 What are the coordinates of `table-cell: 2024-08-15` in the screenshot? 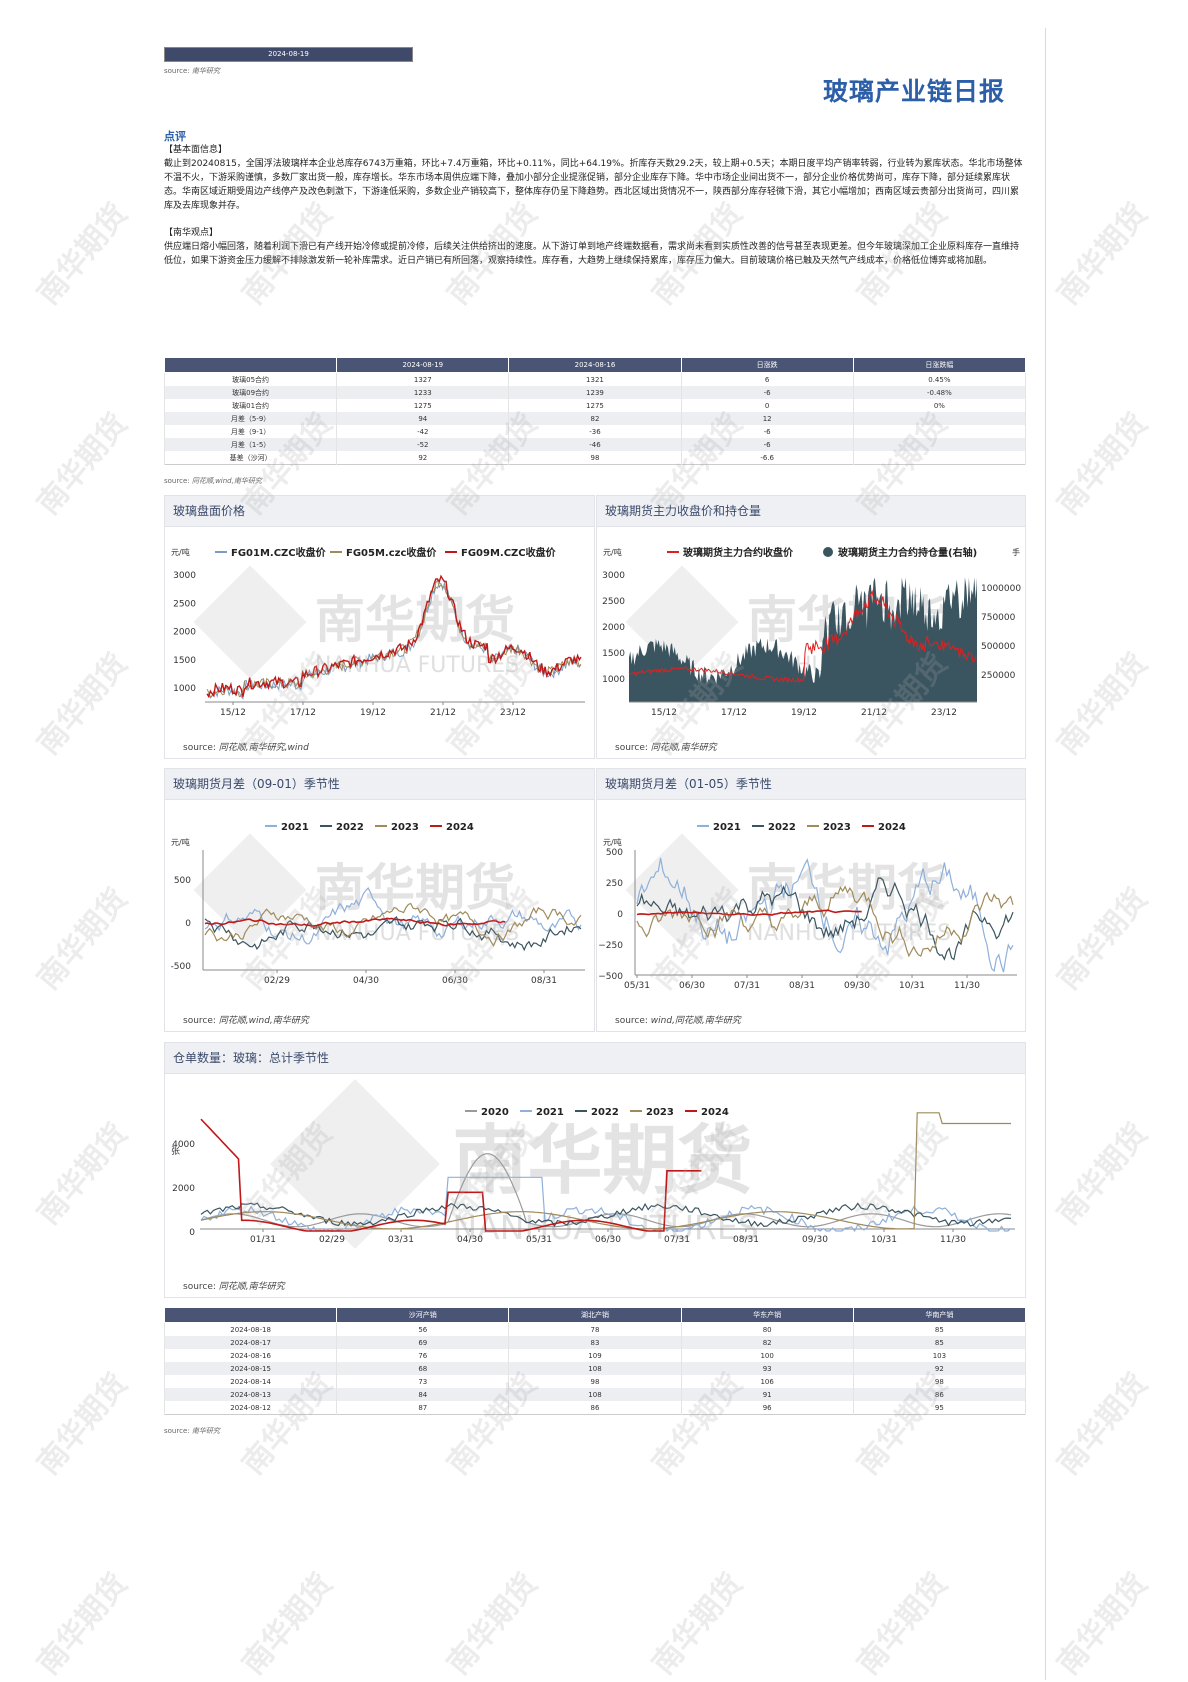 It's located at (250, 1368).